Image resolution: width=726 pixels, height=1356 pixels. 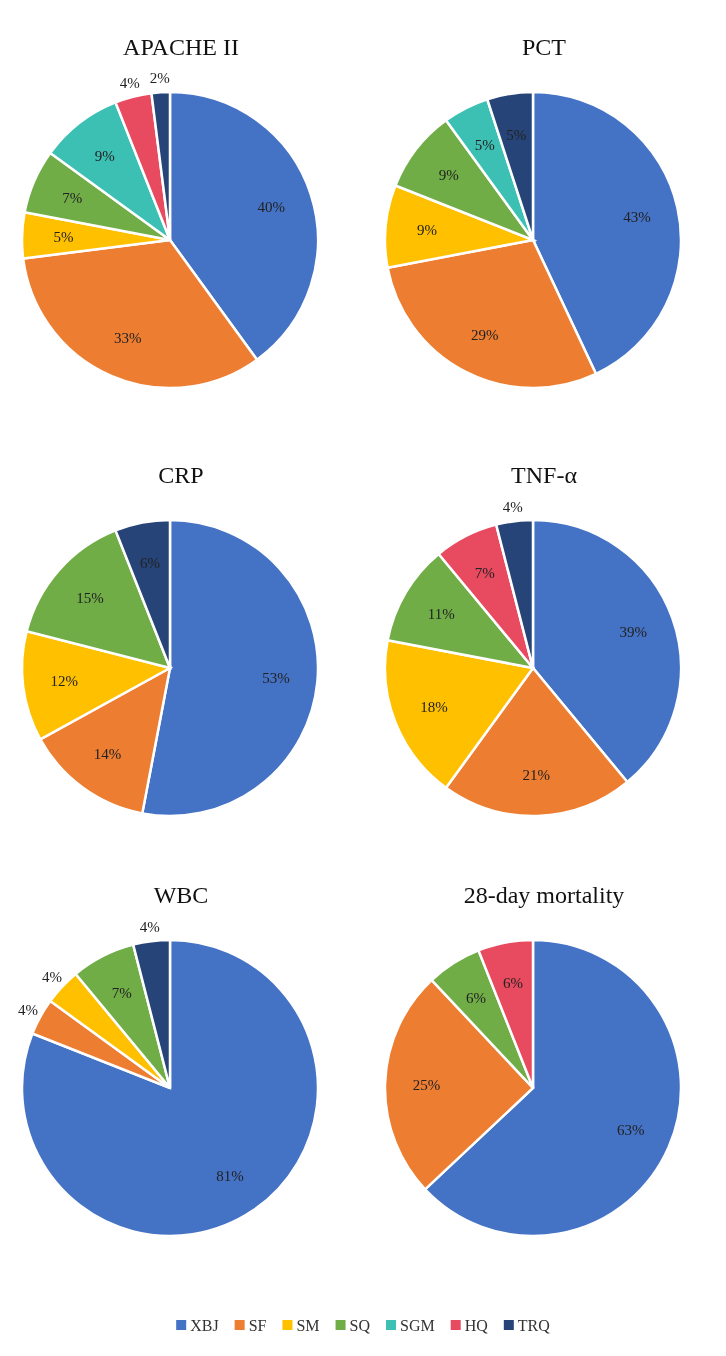 I want to click on pie-slice, so click(x=170, y=1088).